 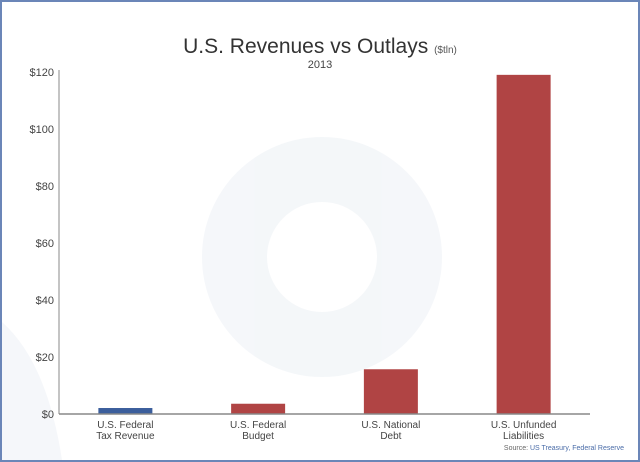 What do you see at coordinates (125, 436) in the screenshot?
I see `x-tick-label: Tax Revenue` at bounding box center [125, 436].